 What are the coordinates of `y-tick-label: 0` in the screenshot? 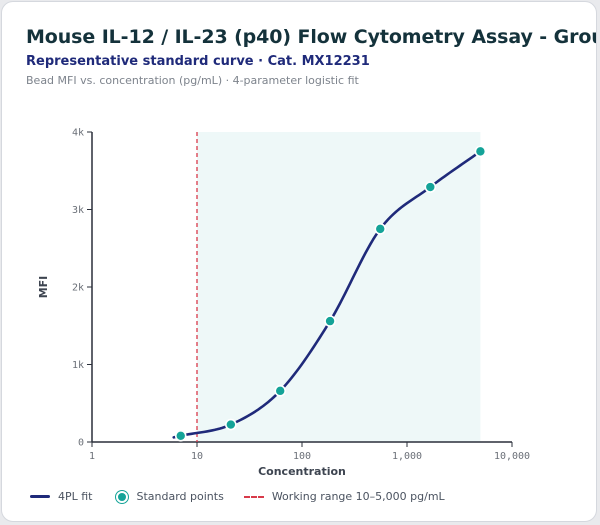 It's located at (81, 443).